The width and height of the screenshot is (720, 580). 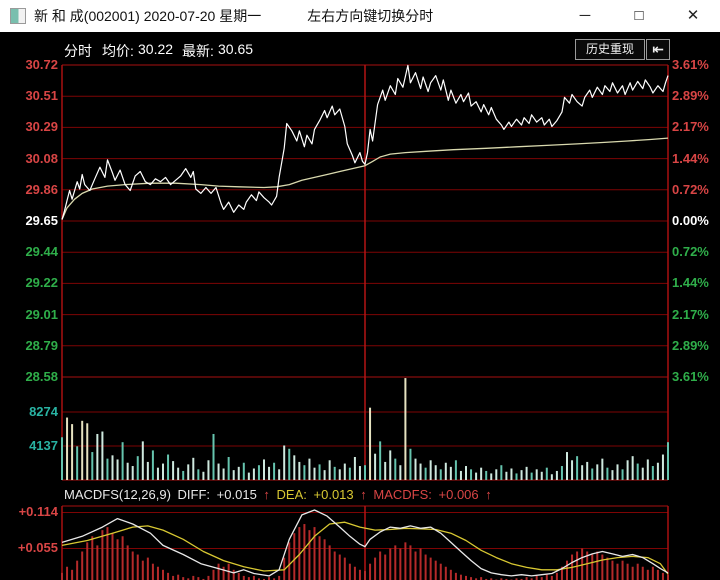 What do you see at coordinates (370, 16) in the screenshot?
I see `keyboard-hint: 左右方向键切换分时` at bounding box center [370, 16].